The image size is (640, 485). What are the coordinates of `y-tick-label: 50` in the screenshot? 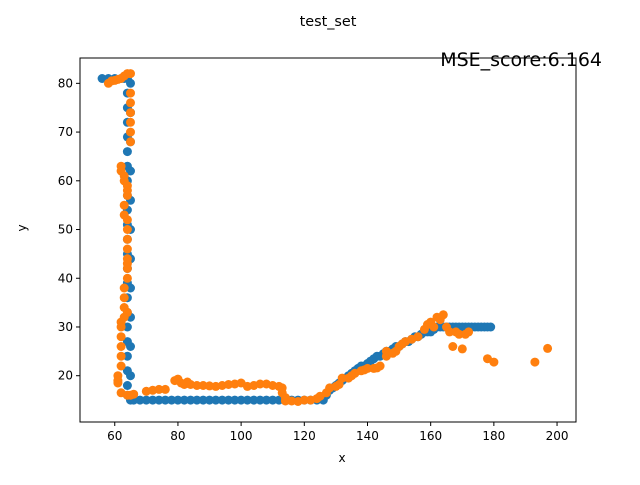 It's located at (65, 230).